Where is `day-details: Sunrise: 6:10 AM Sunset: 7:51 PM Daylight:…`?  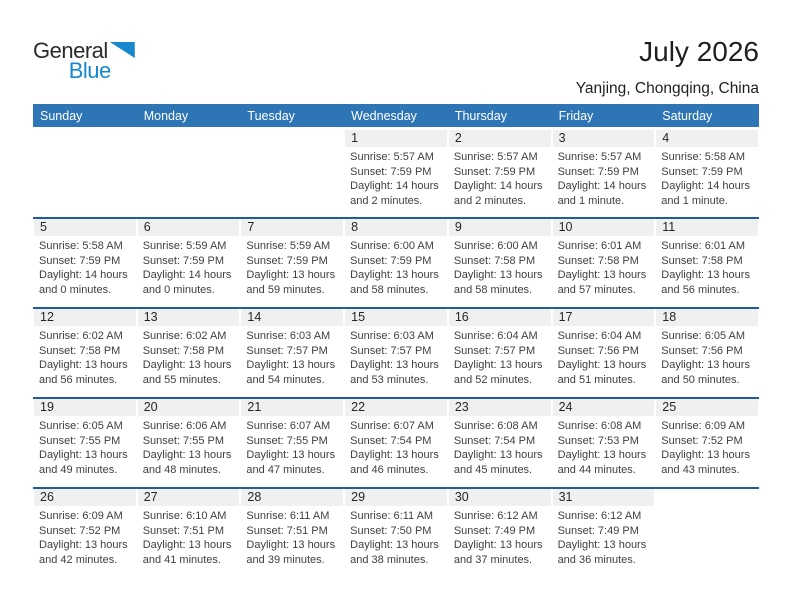
day-details: Sunrise: 6:10 AM Sunset: 7:51 PM Daylight:… is located at coordinates (189, 536).